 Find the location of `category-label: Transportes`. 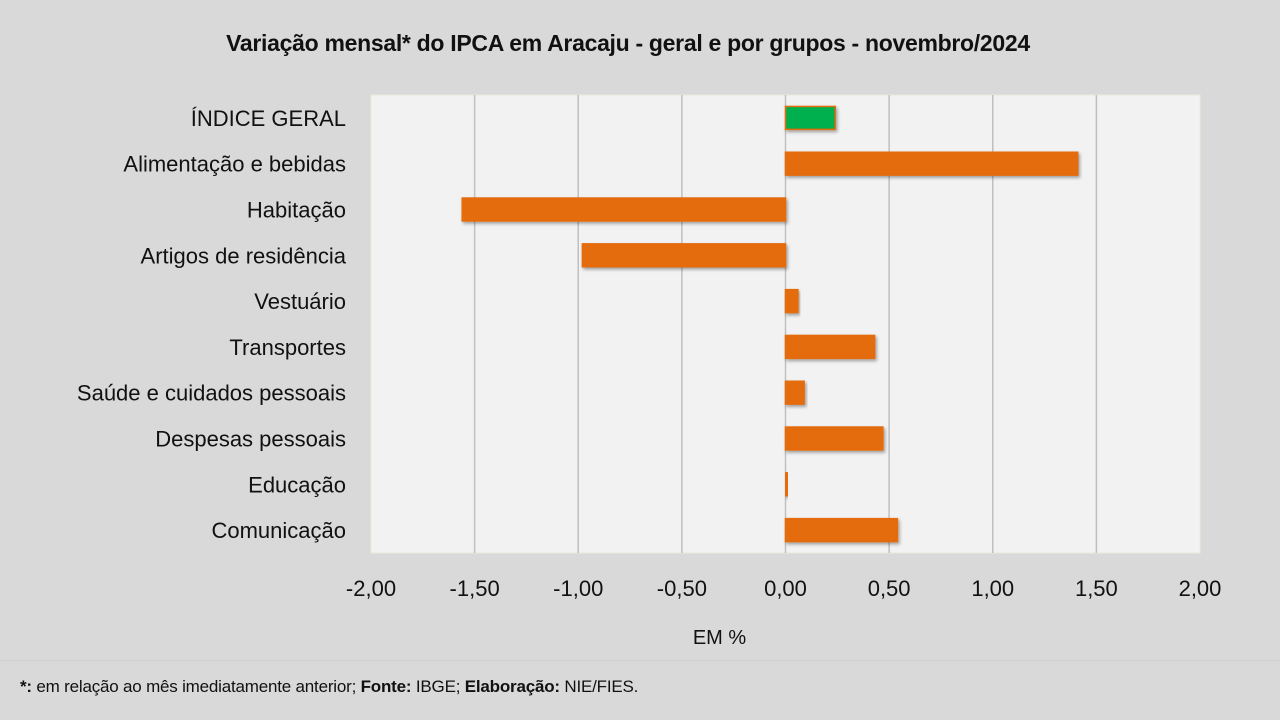

category-label: Transportes is located at coordinates (287, 347).